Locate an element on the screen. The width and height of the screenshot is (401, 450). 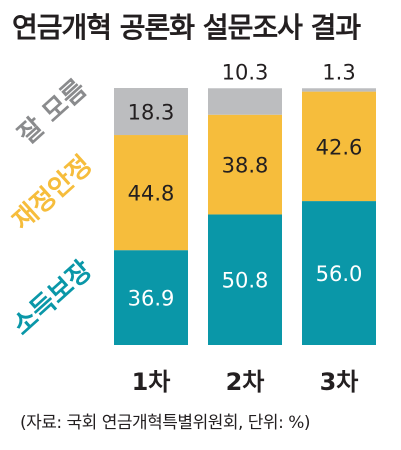
data-label-1-3: 56.0 is located at coordinates (339, 274).